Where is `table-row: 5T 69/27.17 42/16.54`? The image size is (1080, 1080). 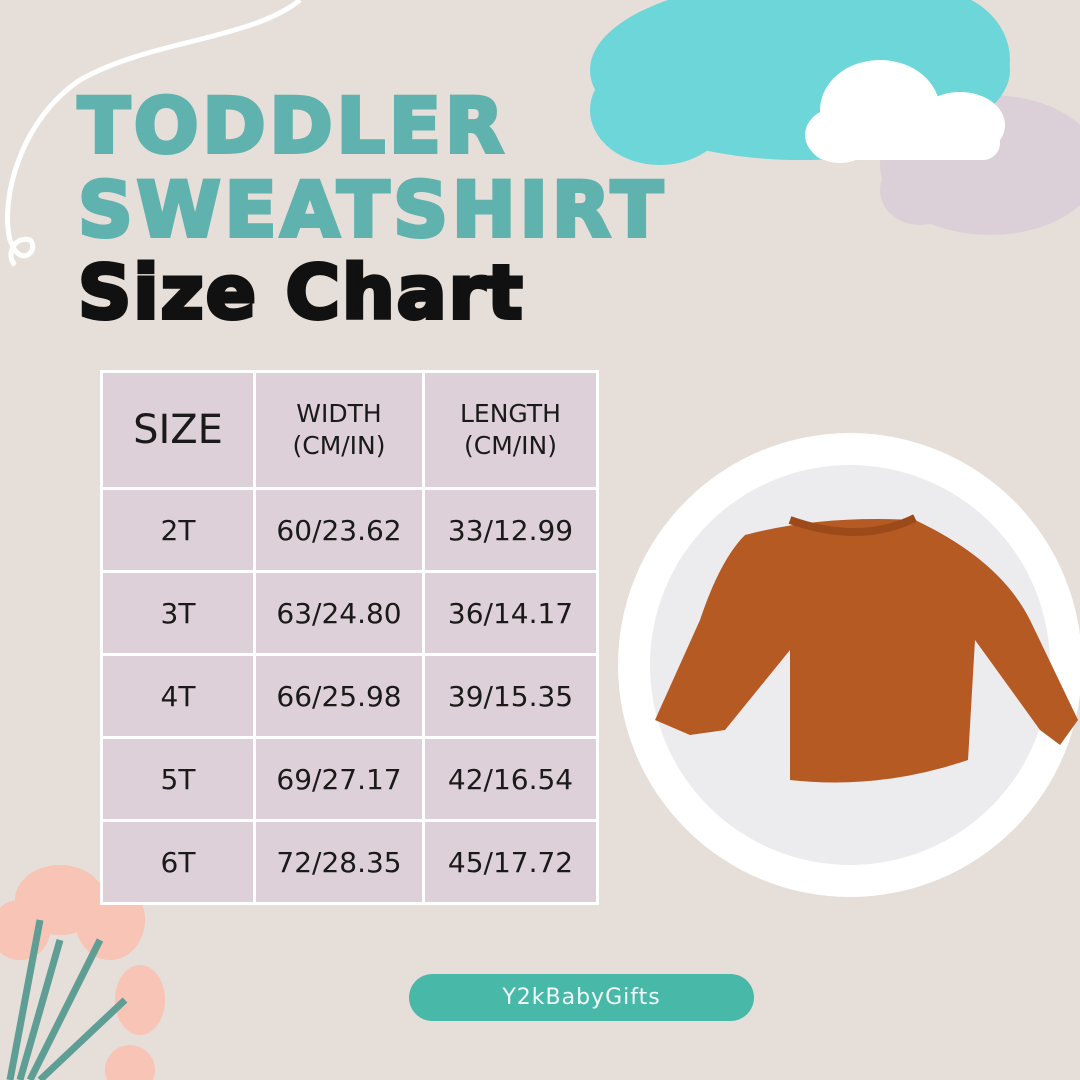
table-row: 5T 69/27.17 42/16.54 is located at coordinates (349, 779).